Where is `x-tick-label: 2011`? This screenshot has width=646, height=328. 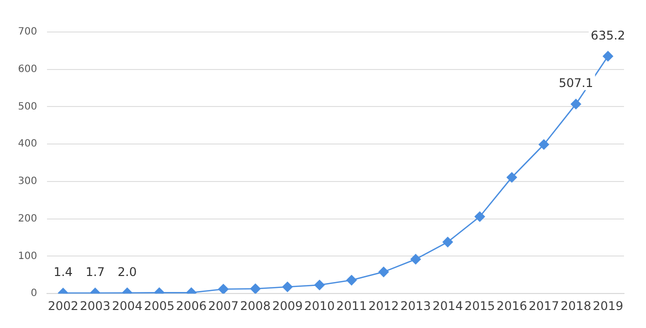 x-tick-label: 2011 is located at coordinates (351, 305).